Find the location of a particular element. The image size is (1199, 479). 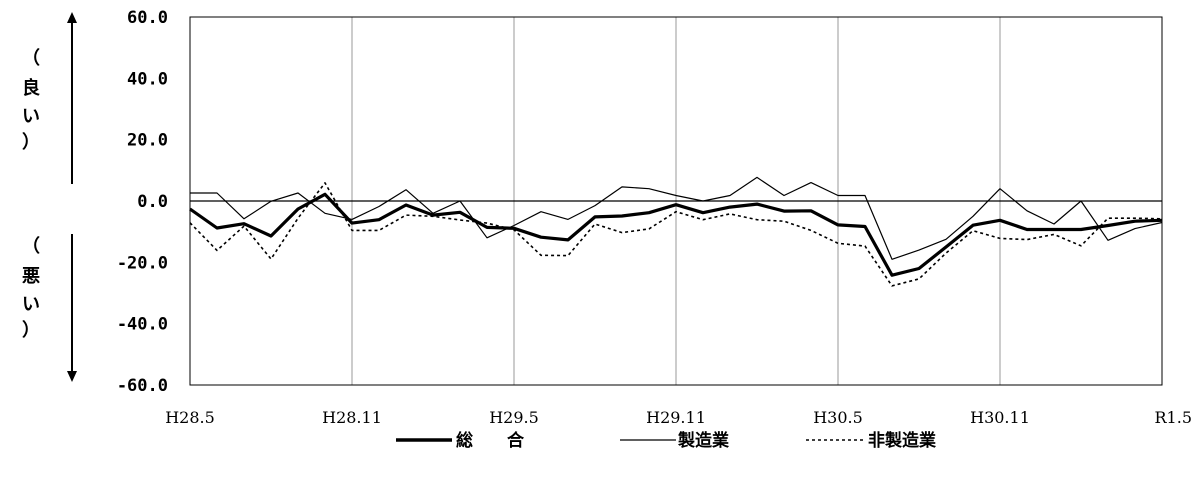

y-axis-ticks: 60.0 40.0 20.0 0.0 -20.0 -40.0 -60.0 is located at coordinates (142, 202).